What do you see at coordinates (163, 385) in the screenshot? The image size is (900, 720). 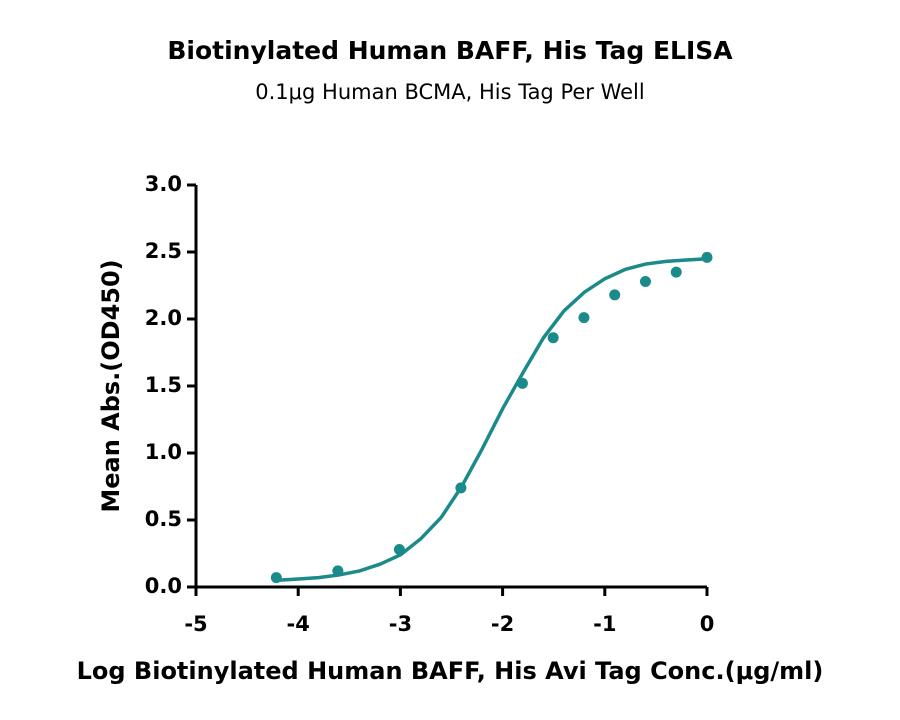 I see `y-tick-label: 1.5` at bounding box center [163, 385].